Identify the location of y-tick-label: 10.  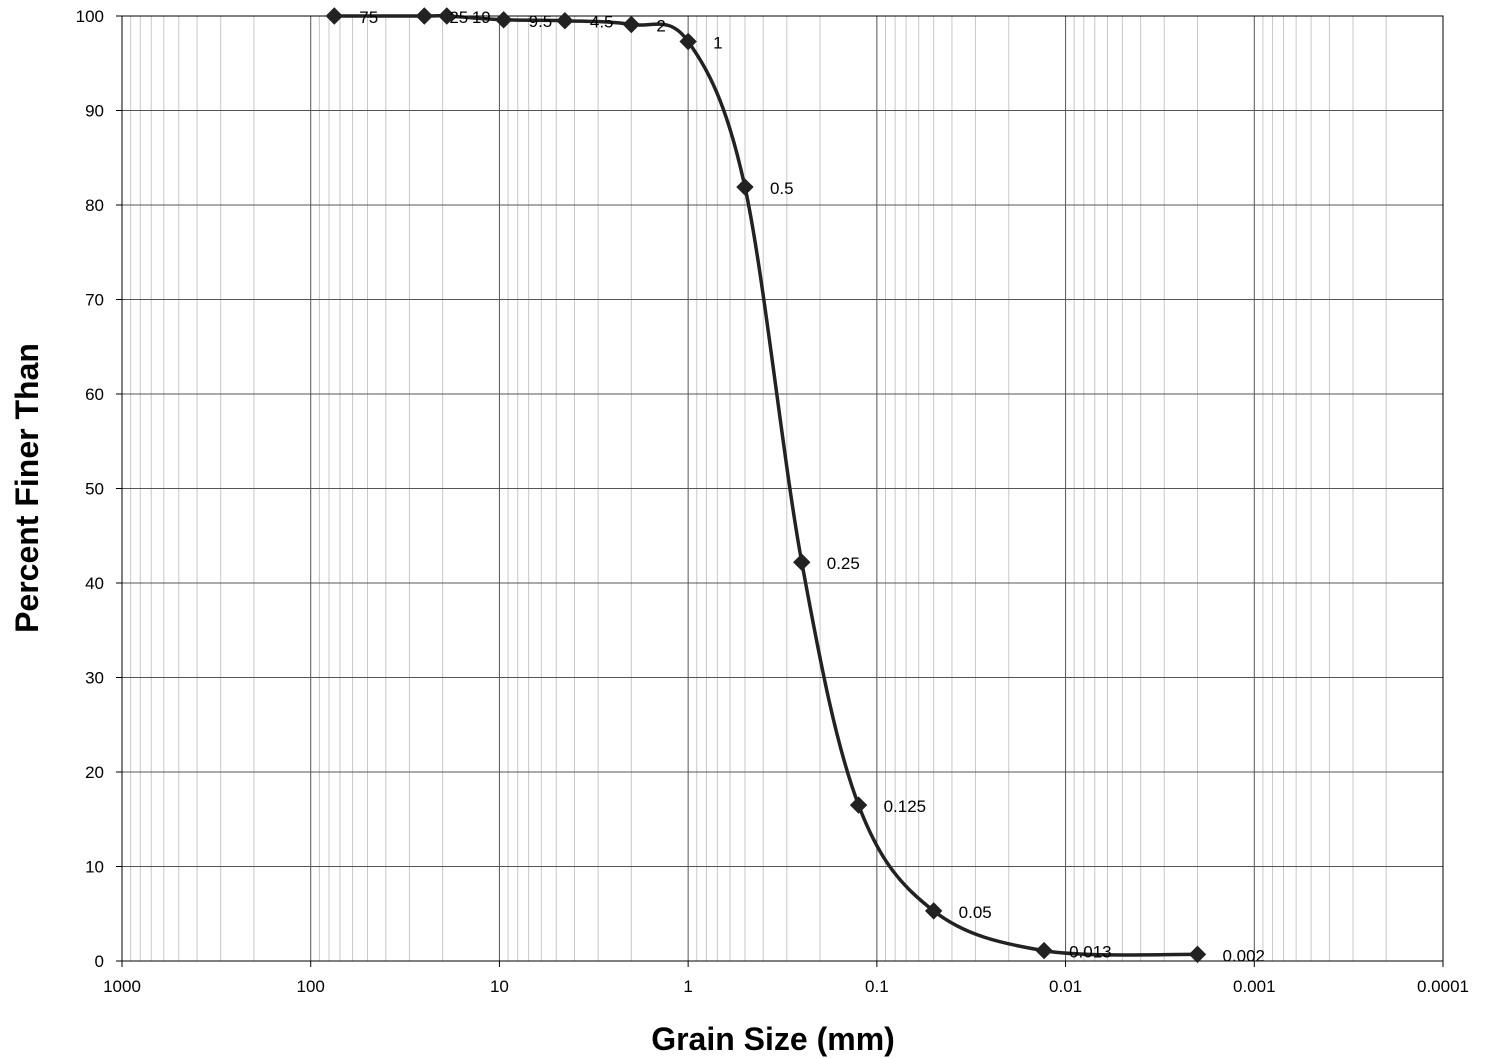
(94, 867).